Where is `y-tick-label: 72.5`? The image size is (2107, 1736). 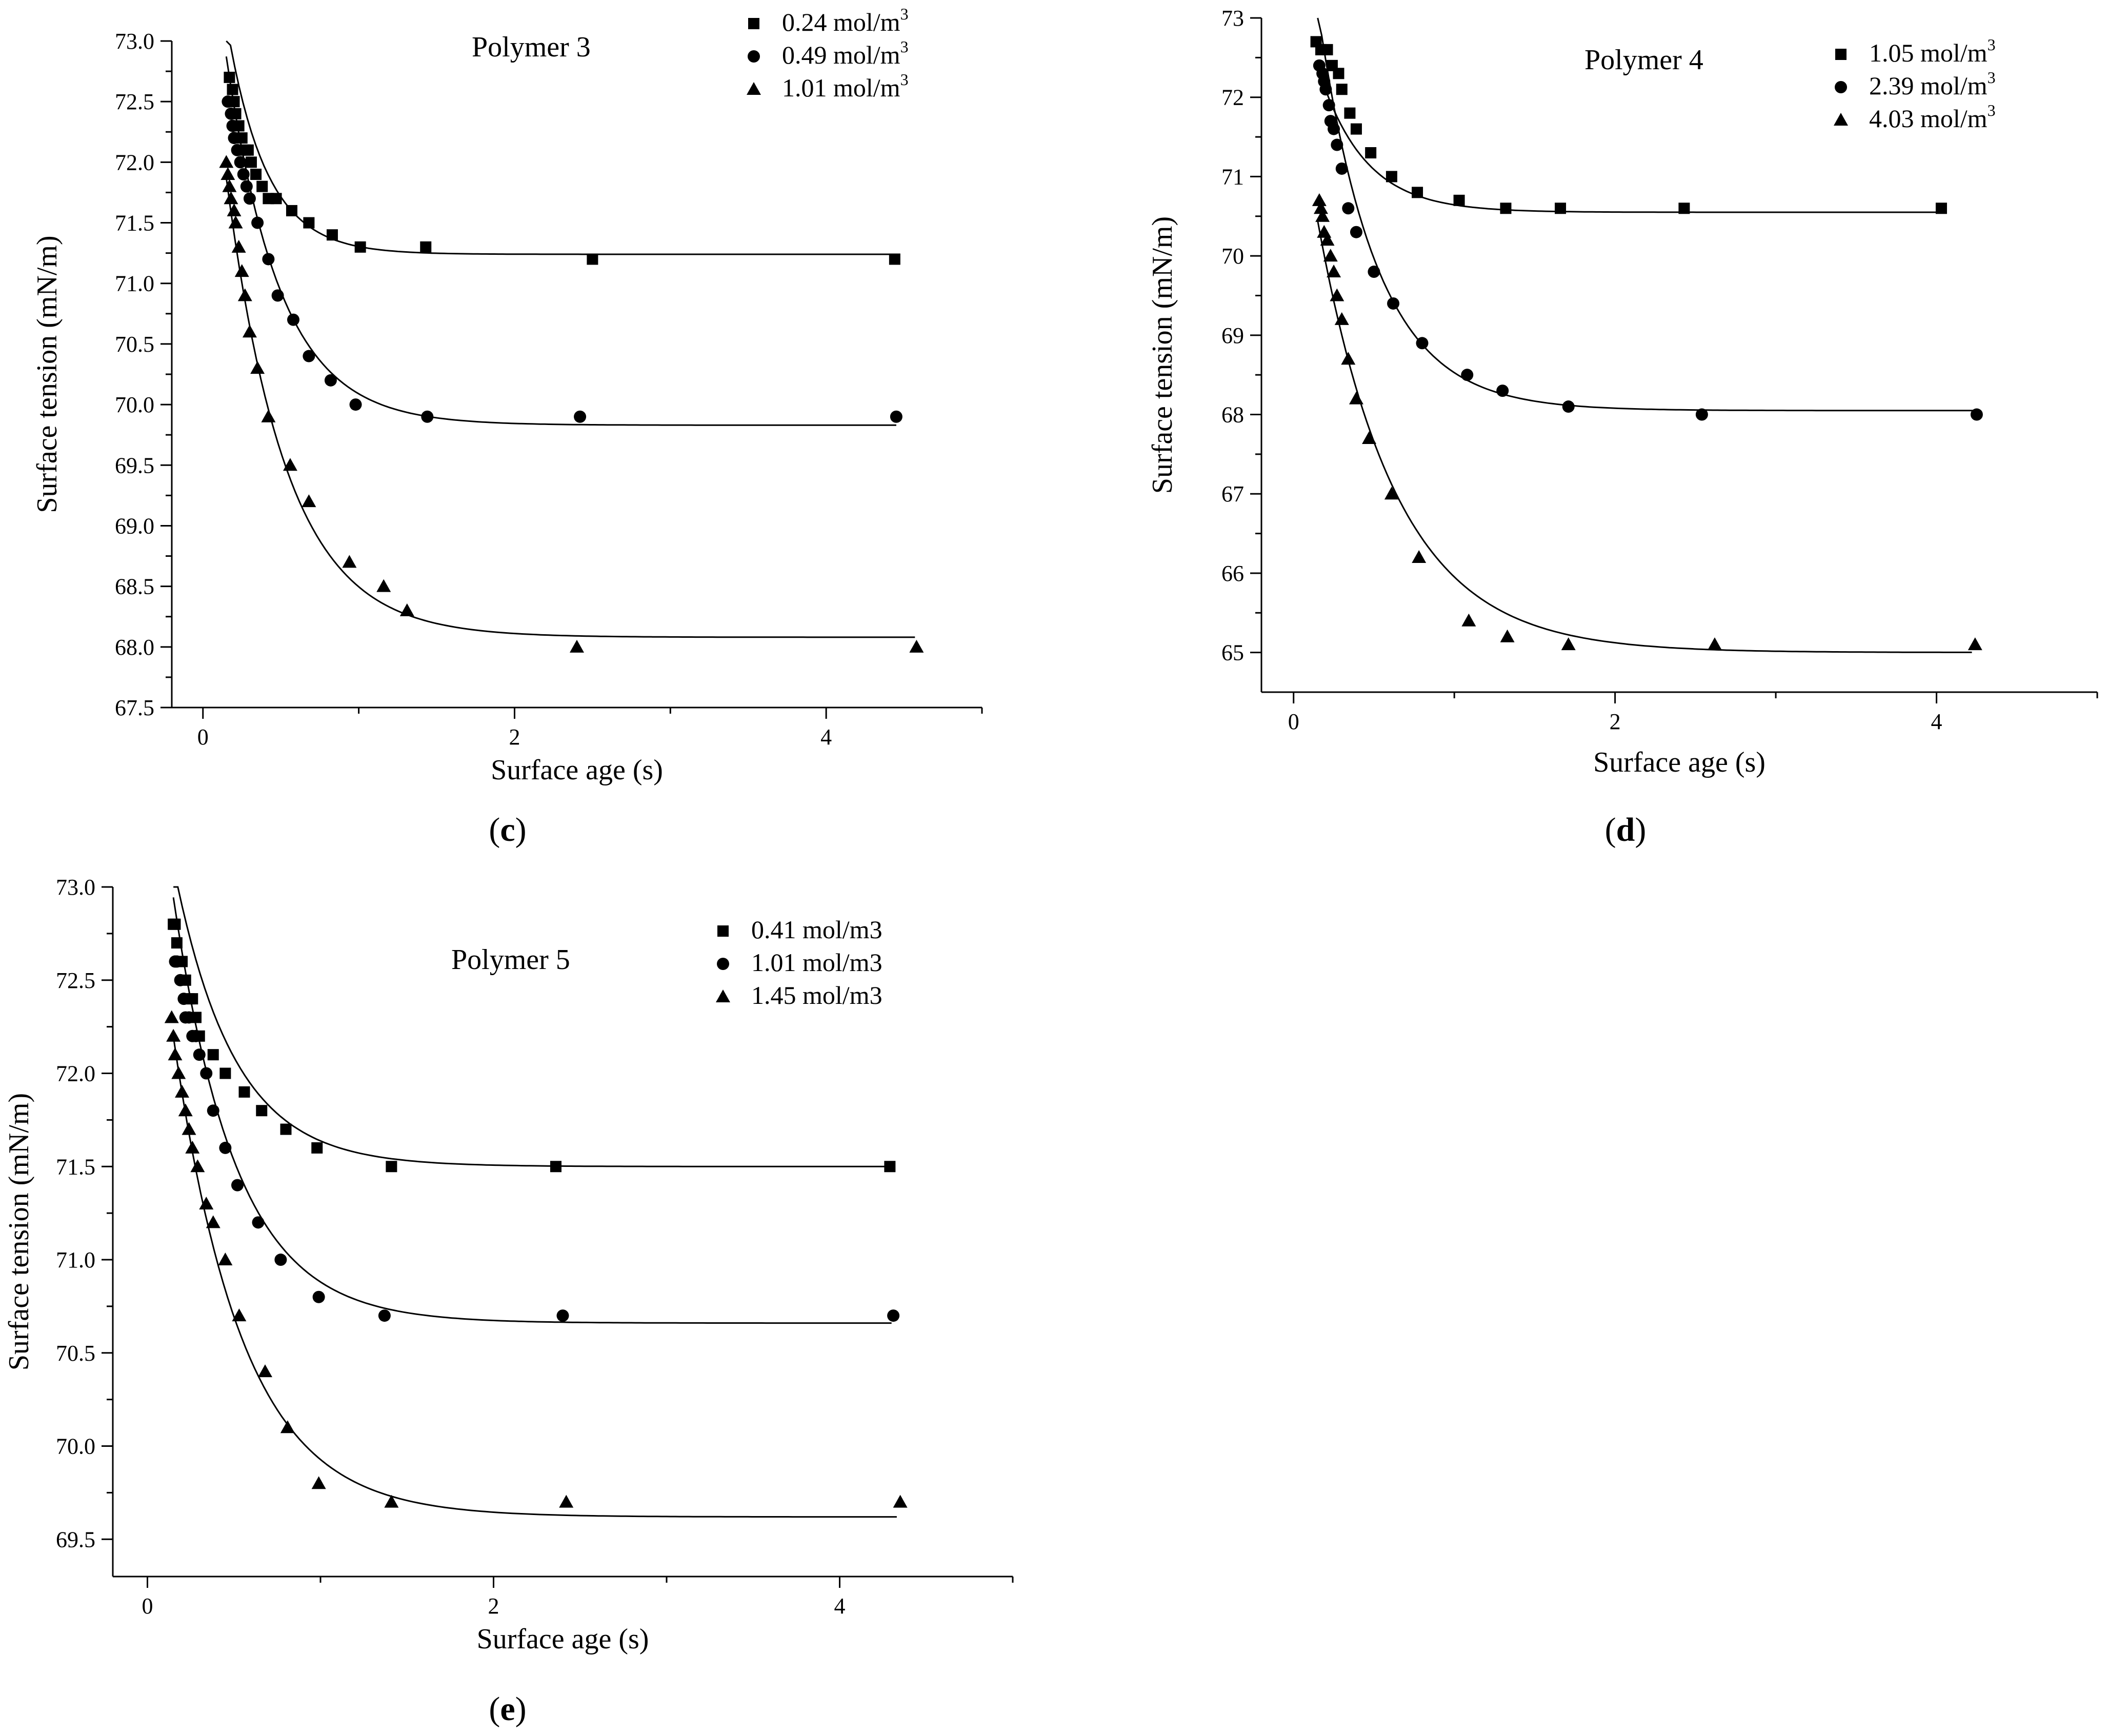 y-tick-label: 72.5 is located at coordinates (134, 101).